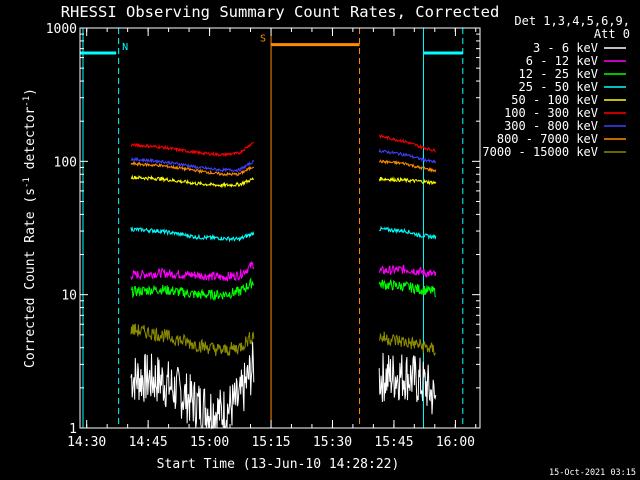 This screenshot has height=480, width=640. I want to click on legend-entry-label: 25 - 50 keV, so click(558, 87).